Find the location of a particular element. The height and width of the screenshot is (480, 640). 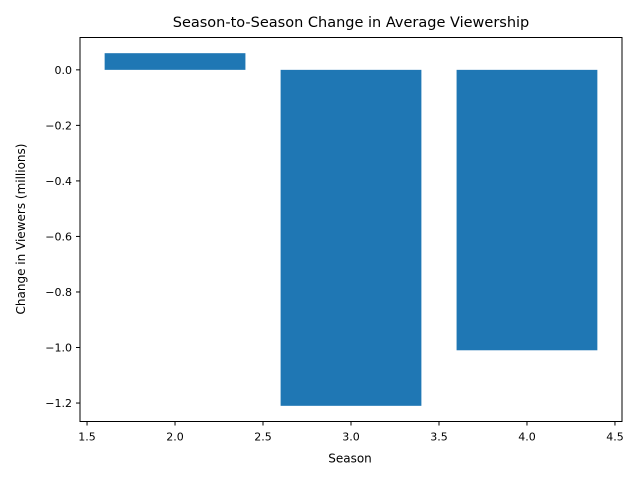

x-axis-ticks: 1.5 2.0 2.5 3.0 3.5 4.0 4.5 is located at coordinates (351, 432).